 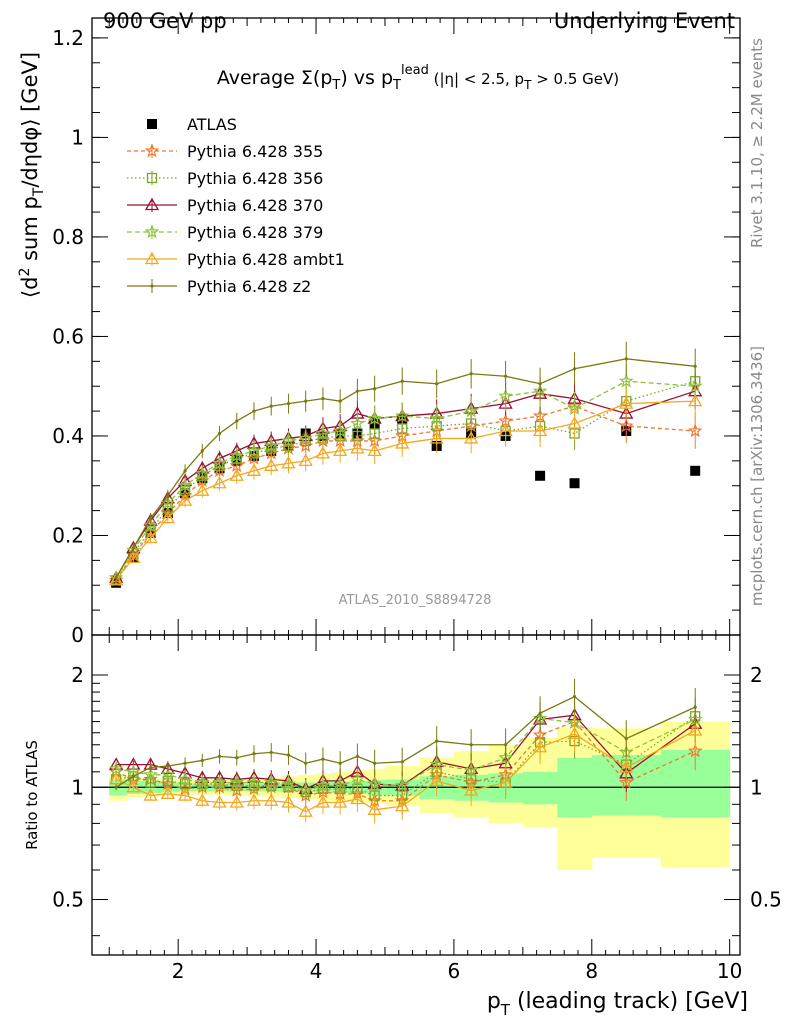 I want to click on ratio-y-tick-label-left: 1, so click(x=77, y=787).